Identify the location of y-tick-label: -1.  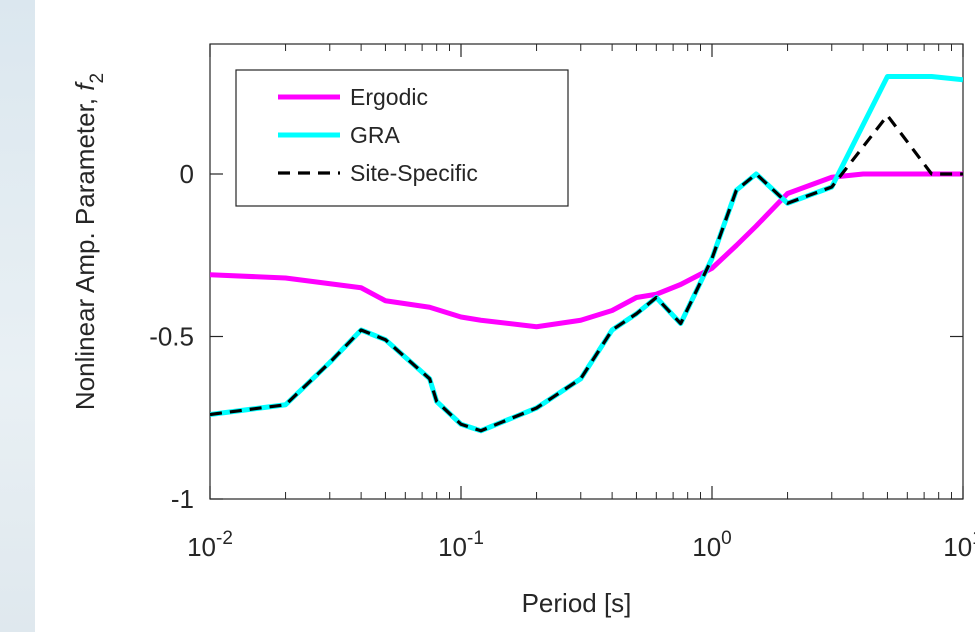
(182, 499).